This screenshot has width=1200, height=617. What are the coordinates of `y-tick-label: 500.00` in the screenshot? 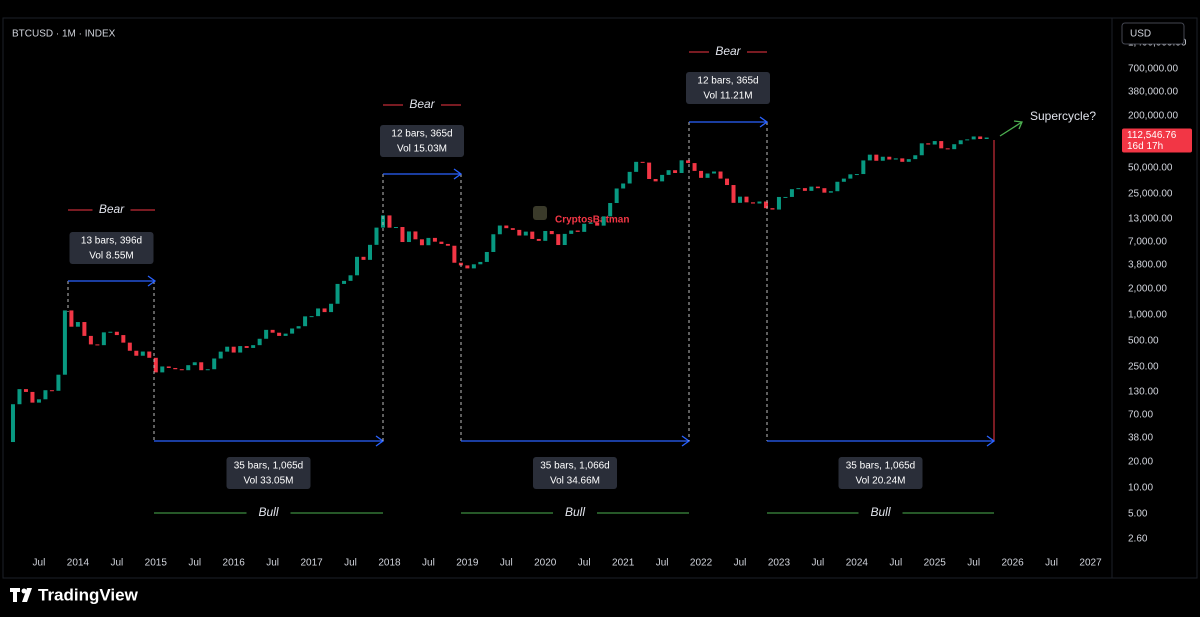 It's located at (1143, 341).